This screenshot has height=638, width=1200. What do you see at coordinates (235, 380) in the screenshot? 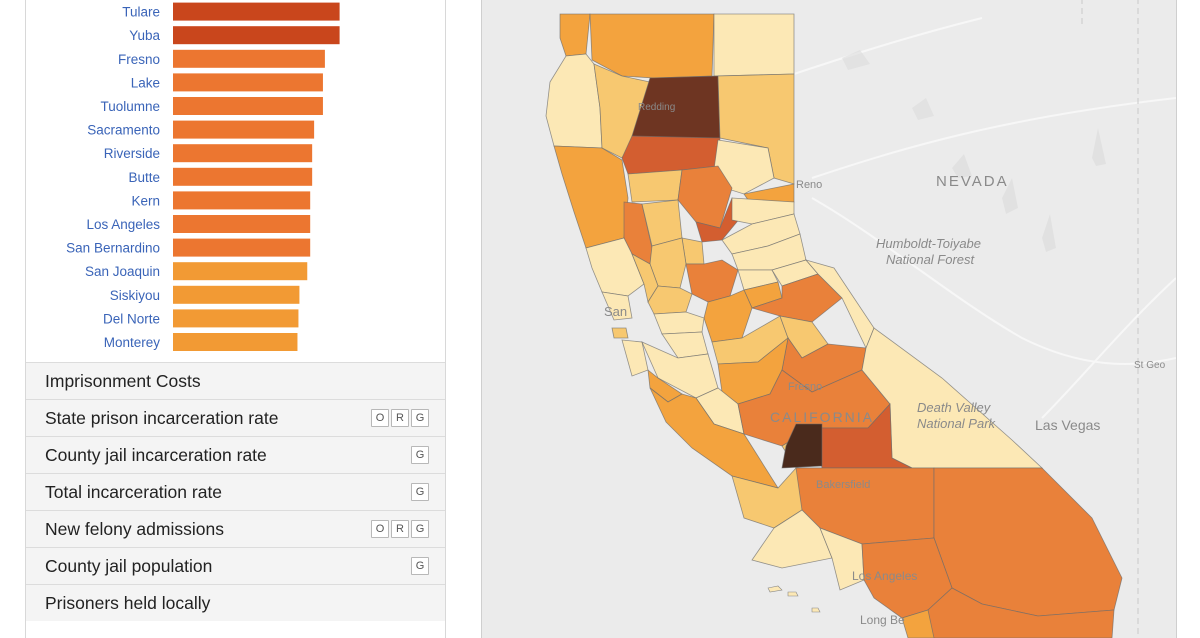
I see `menu-item-imprisonment-costs: Imprisonment Costs` at bounding box center [235, 380].